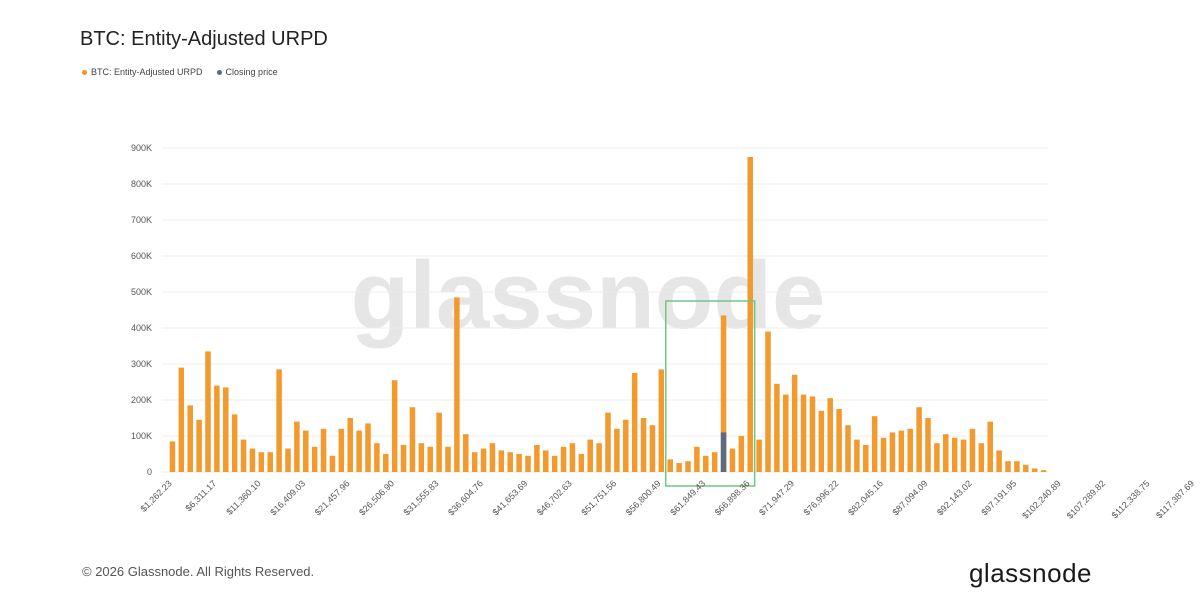 The height and width of the screenshot is (598, 1200). Describe the element at coordinates (247, 72) in the screenshot. I see `legend-item-closing-price: Closing price` at that location.